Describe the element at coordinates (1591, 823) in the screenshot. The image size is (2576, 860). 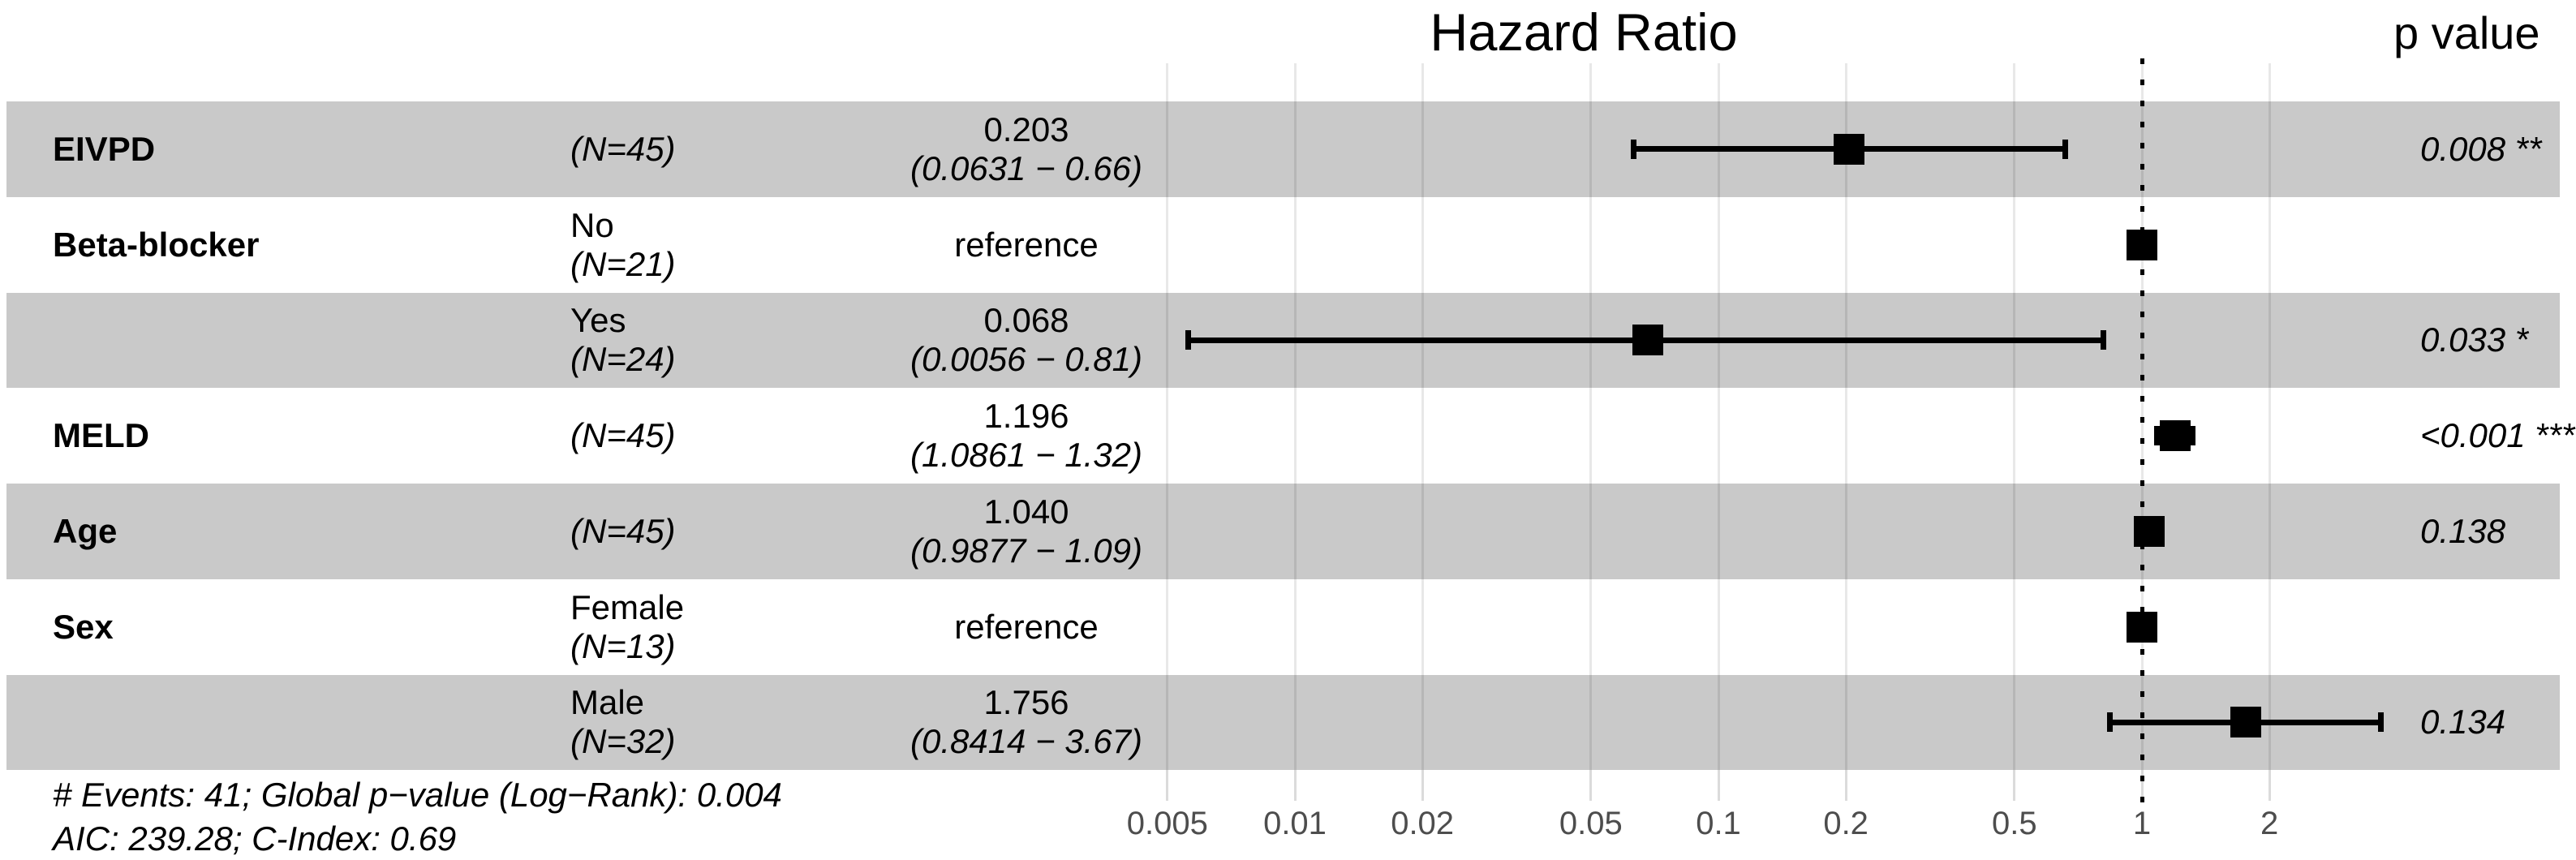
I see `axis-tick-label: 0.05` at that location.